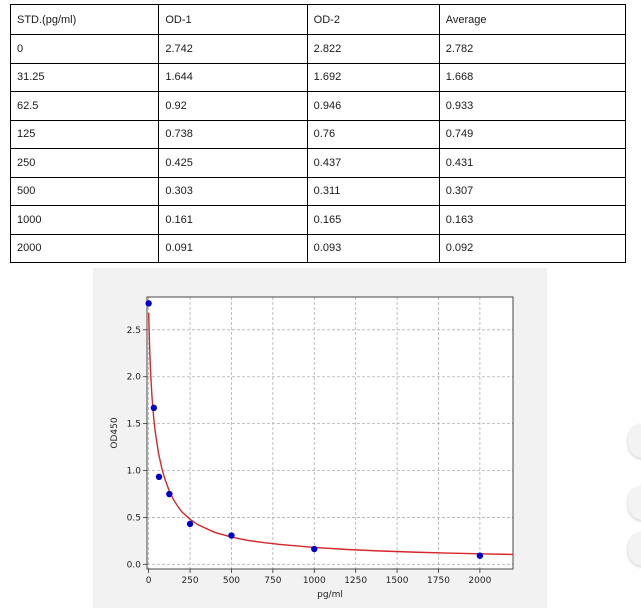 The width and height of the screenshot is (641, 610). I want to click on table-cell: 500, so click(84, 191).